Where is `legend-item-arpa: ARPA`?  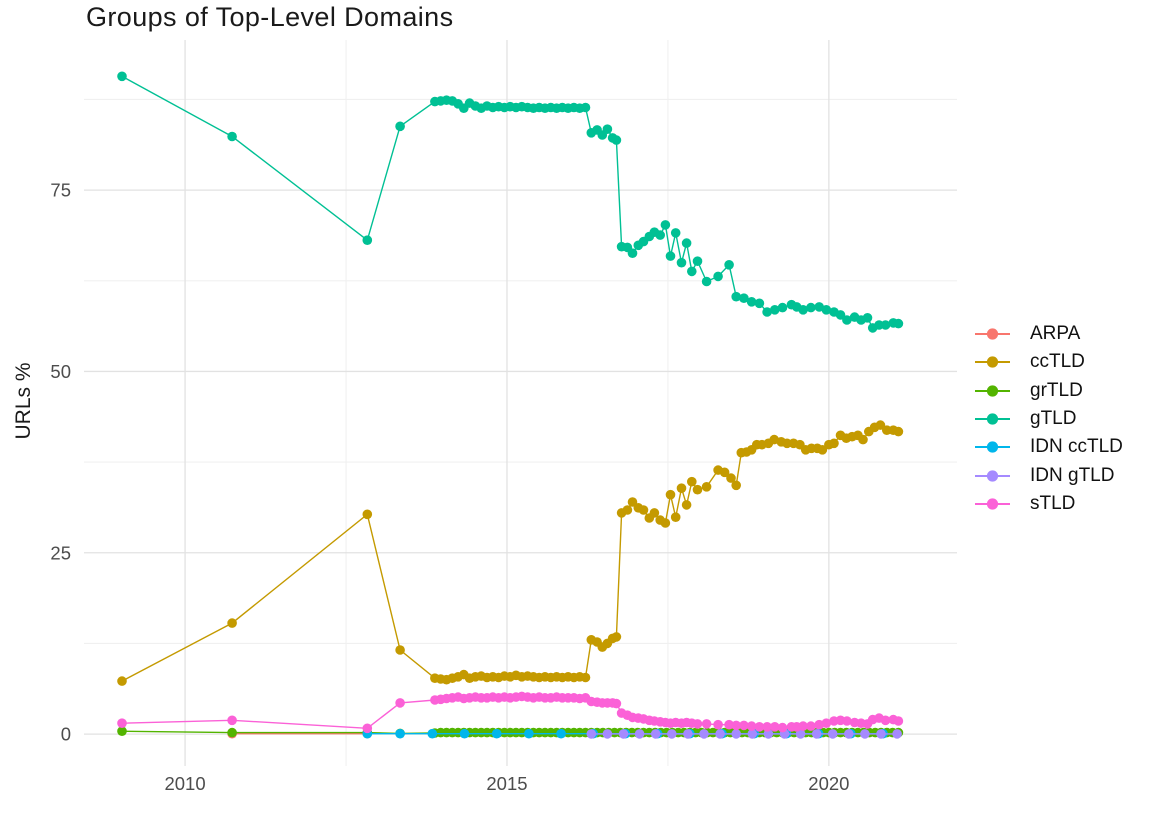
legend-item-arpa: ARPA is located at coordinates (1048, 334).